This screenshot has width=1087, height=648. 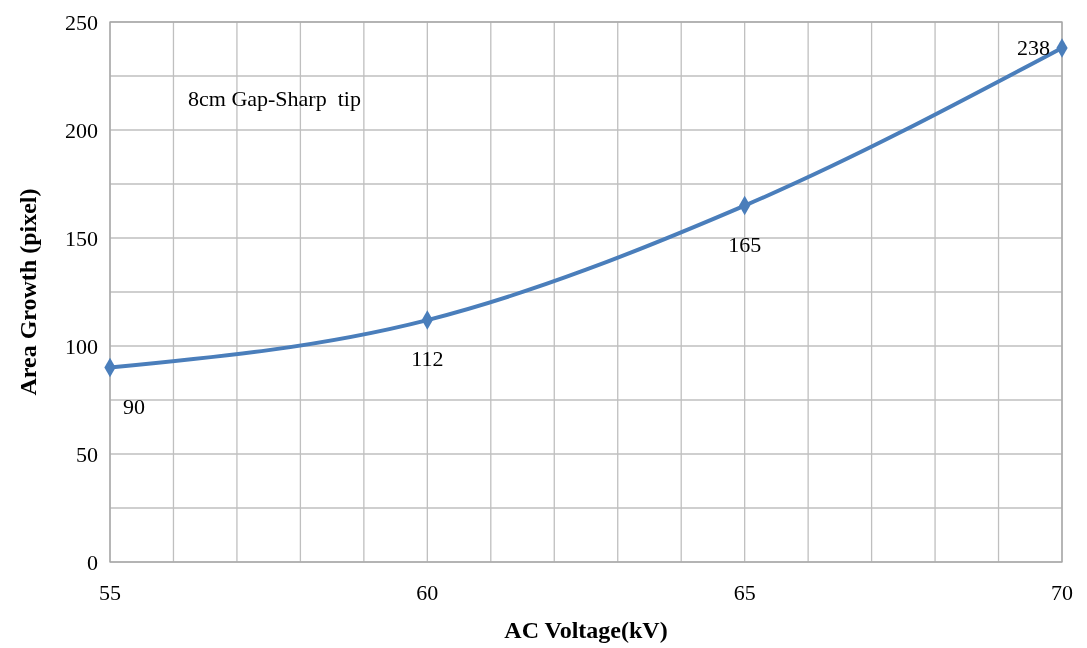 I want to click on y-tick-label: 200, so click(x=81, y=130).